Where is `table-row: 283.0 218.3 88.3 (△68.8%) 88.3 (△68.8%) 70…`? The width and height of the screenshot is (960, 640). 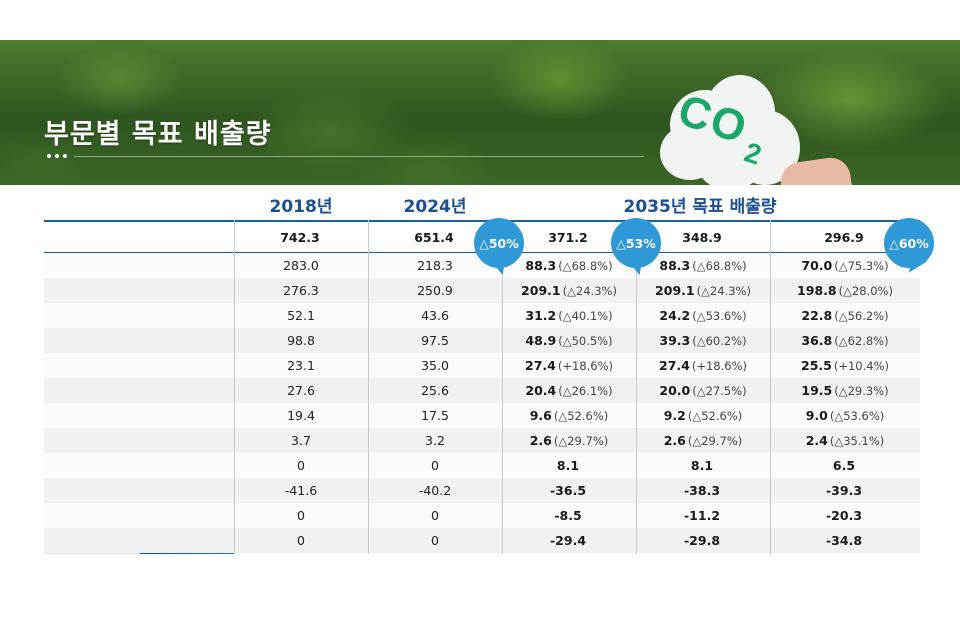
table-row: 283.0 218.3 88.3 (△68.8%) 88.3 (△68.8%) 70… is located at coordinates (482, 265).